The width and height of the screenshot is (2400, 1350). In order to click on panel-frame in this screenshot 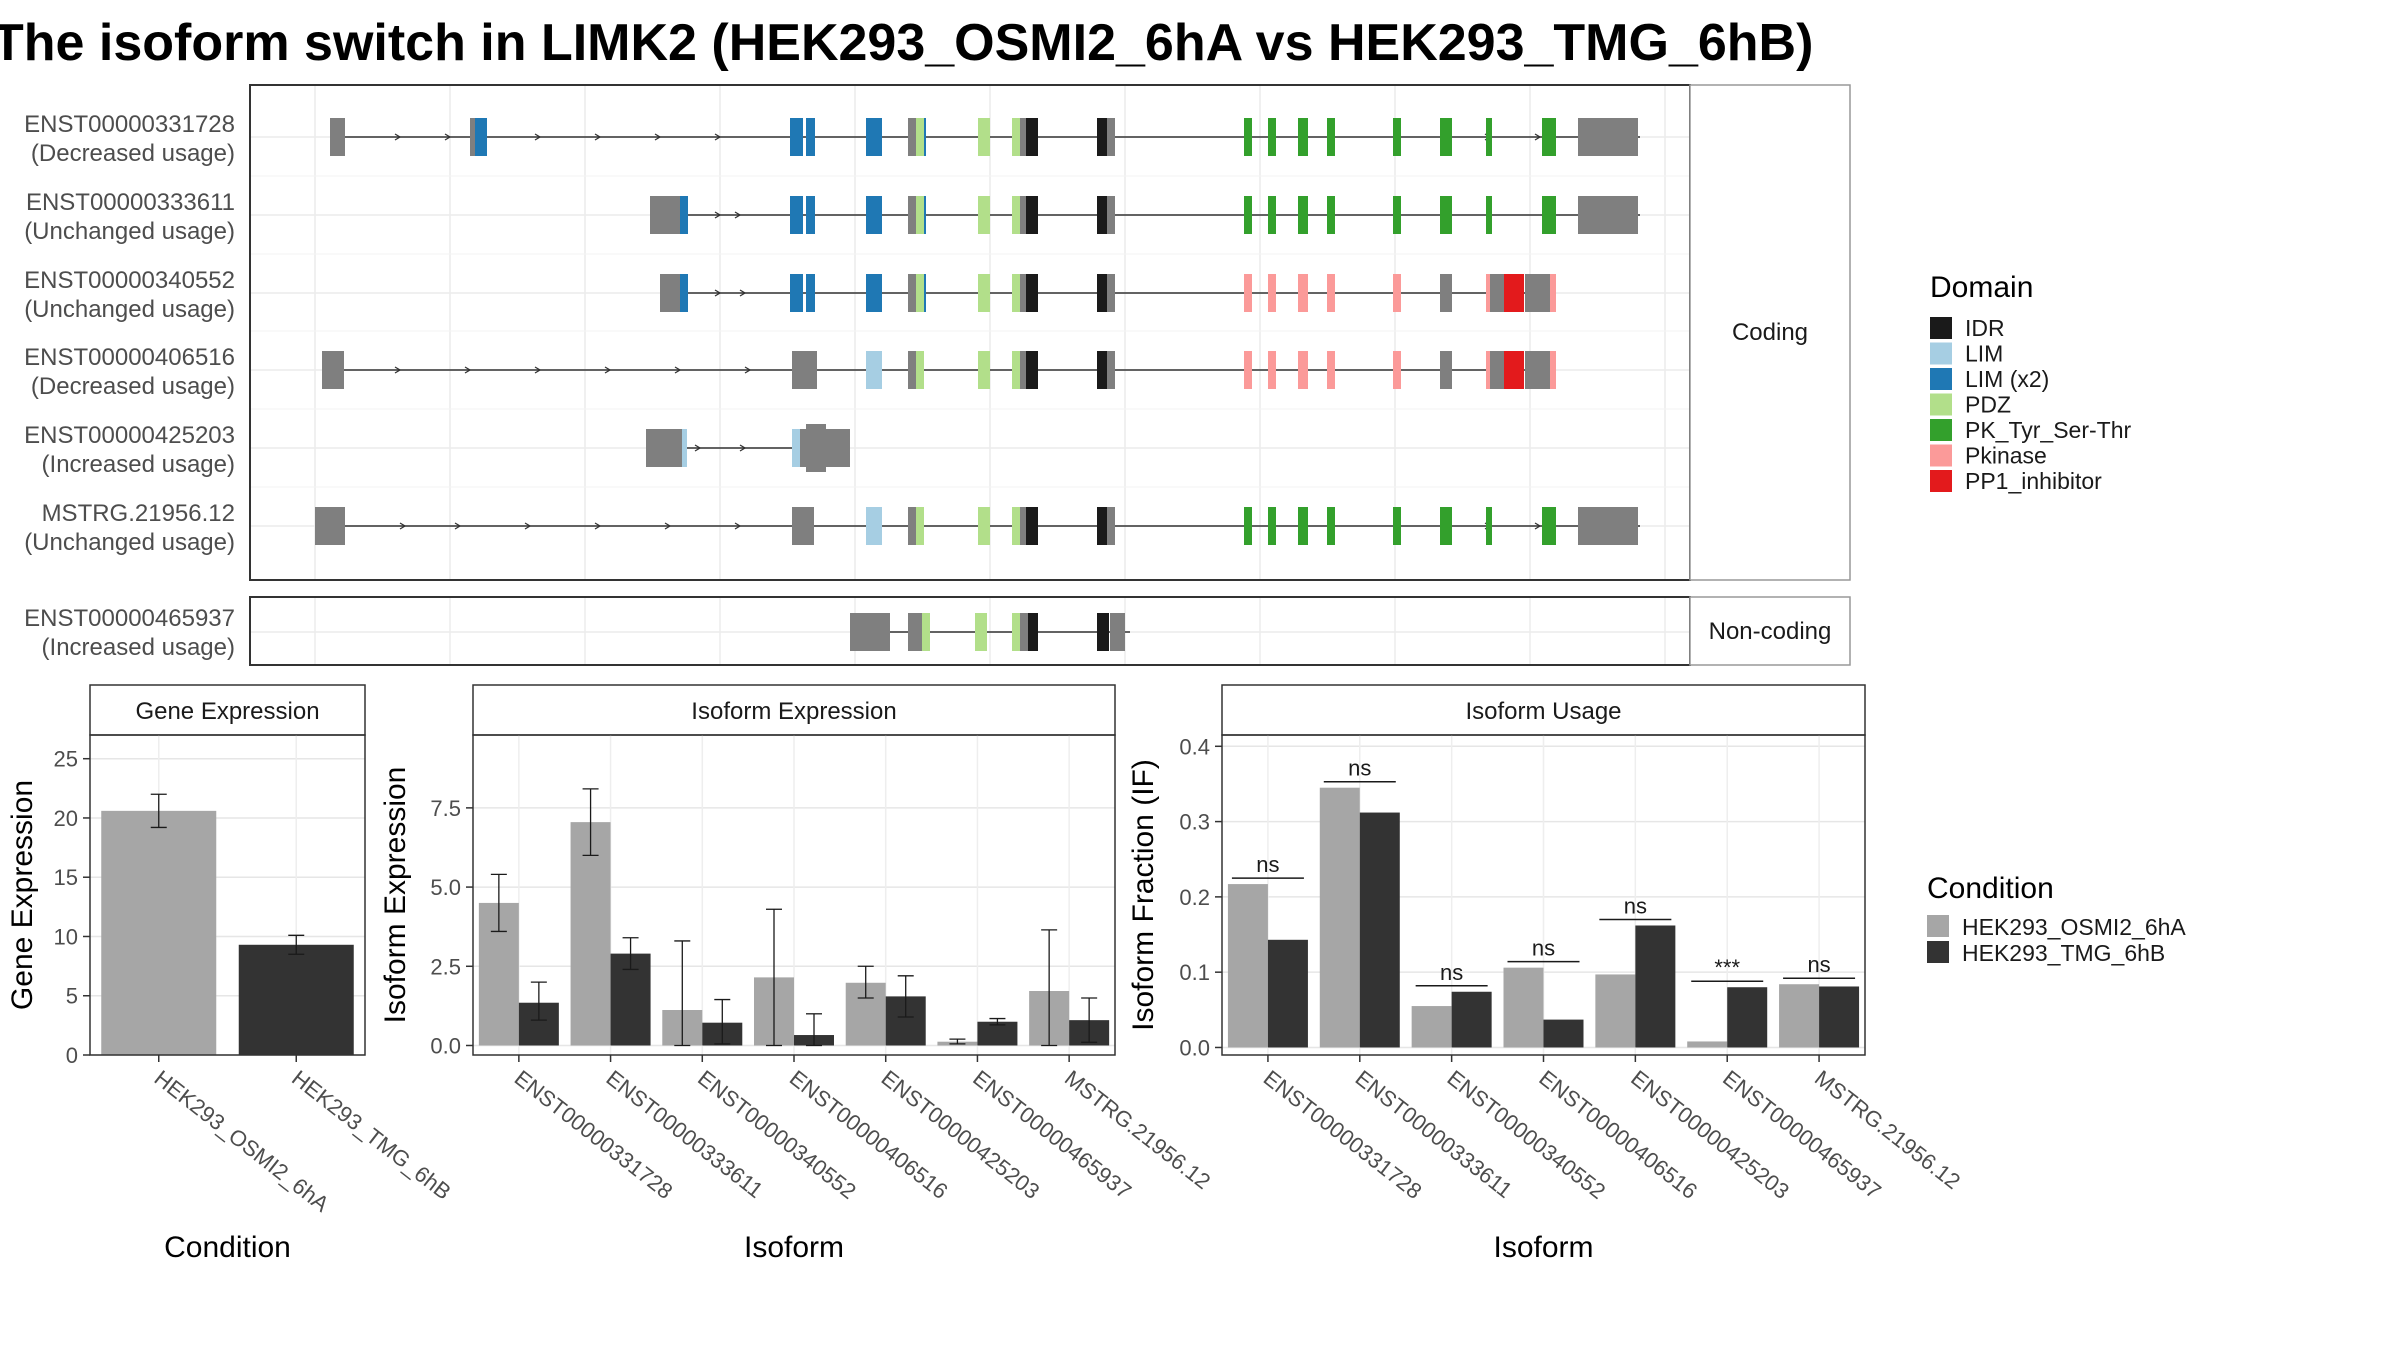, I will do `click(227, 895)`.